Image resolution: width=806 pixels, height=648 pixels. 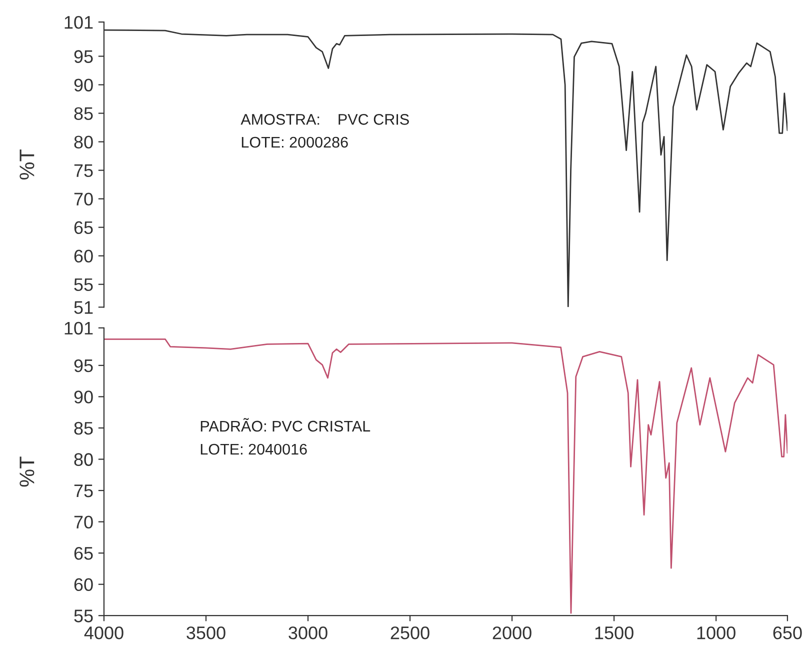 I want to click on annotation: PADRÃO: PVC CRISTAL, so click(x=285, y=425).